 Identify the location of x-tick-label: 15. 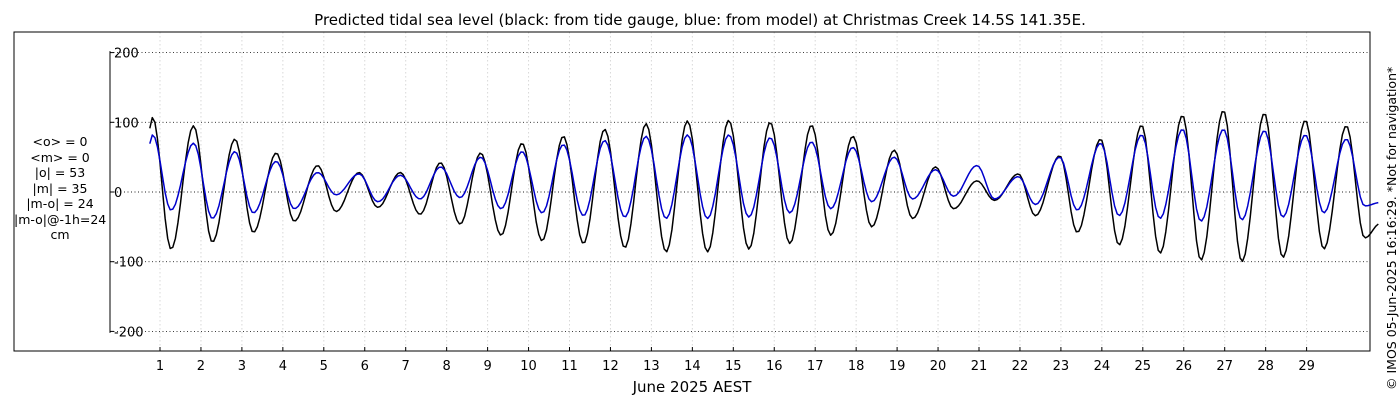
(733, 366).